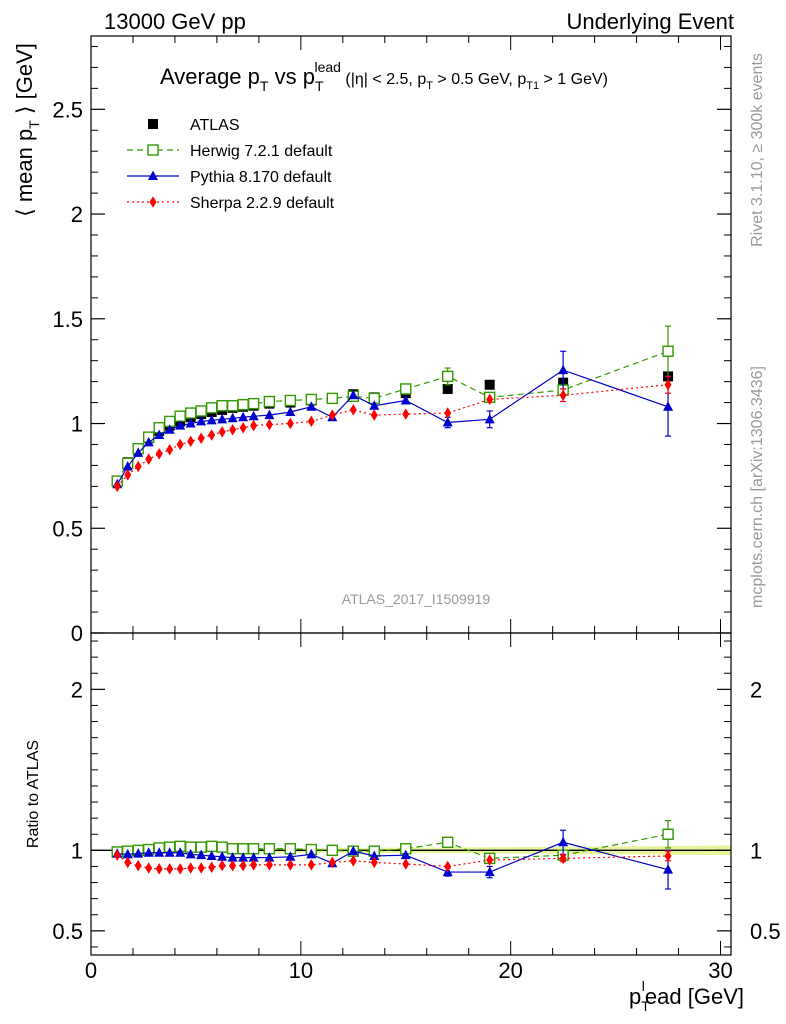 This screenshot has width=786, height=1024. Describe the element at coordinates (67, 109) in the screenshot. I see `main-y-tick-label: 2.5` at that location.